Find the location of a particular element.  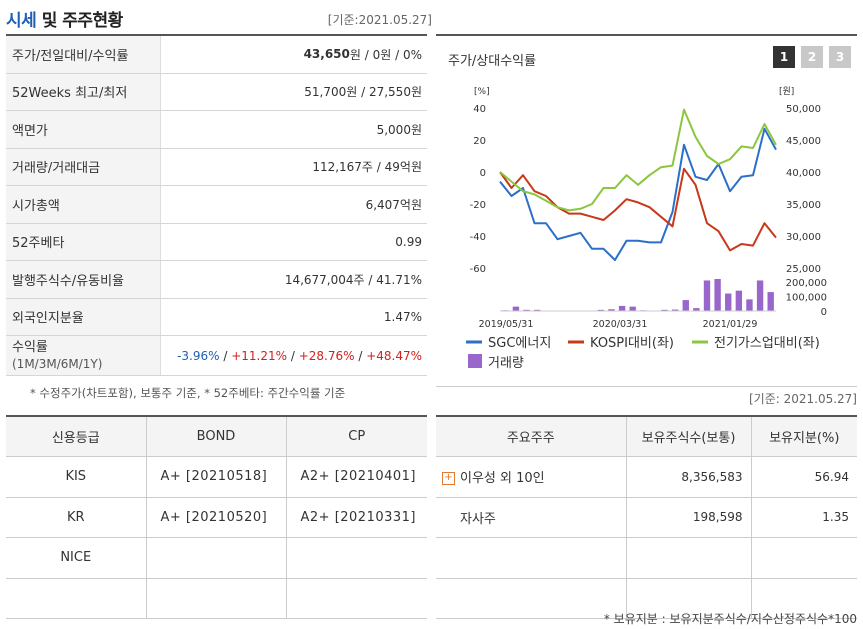

table-row: NICE is located at coordinates (216, 558).